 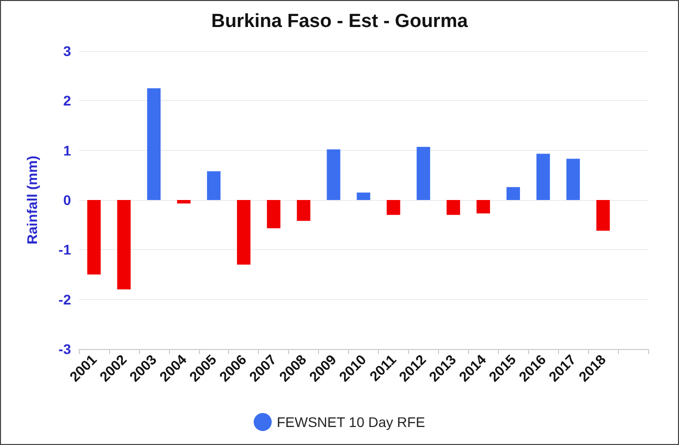 What do you see at coordinates (339, 21) in the screenshot?
I see `chart-title: Burkina Faso - Est - Gourma` at bounding box center [339, 21].